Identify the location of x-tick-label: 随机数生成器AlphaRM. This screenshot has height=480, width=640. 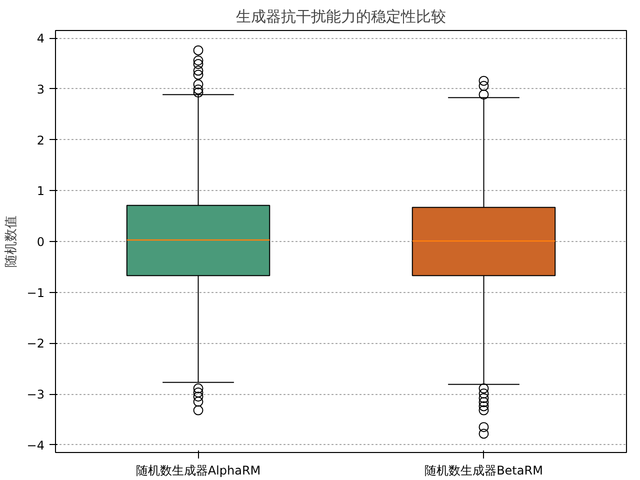
(198, 471).